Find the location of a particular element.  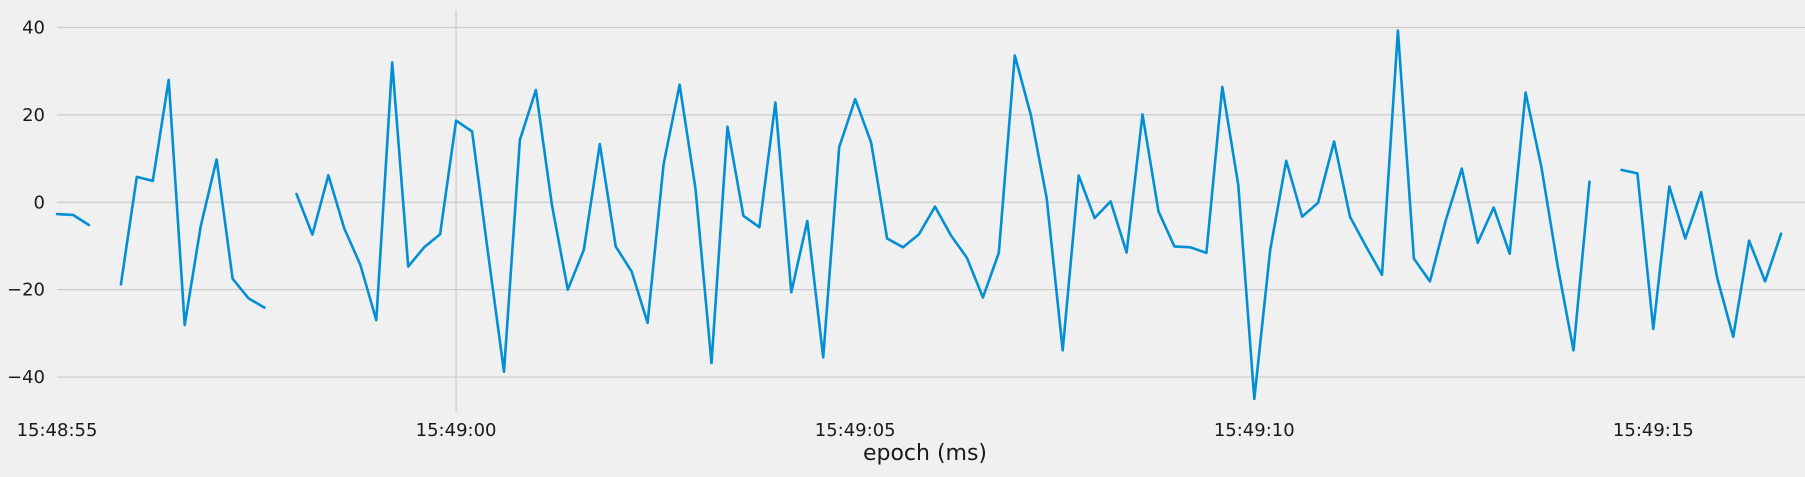

y-tick-label: 40 is located at coordinates (33, 27).